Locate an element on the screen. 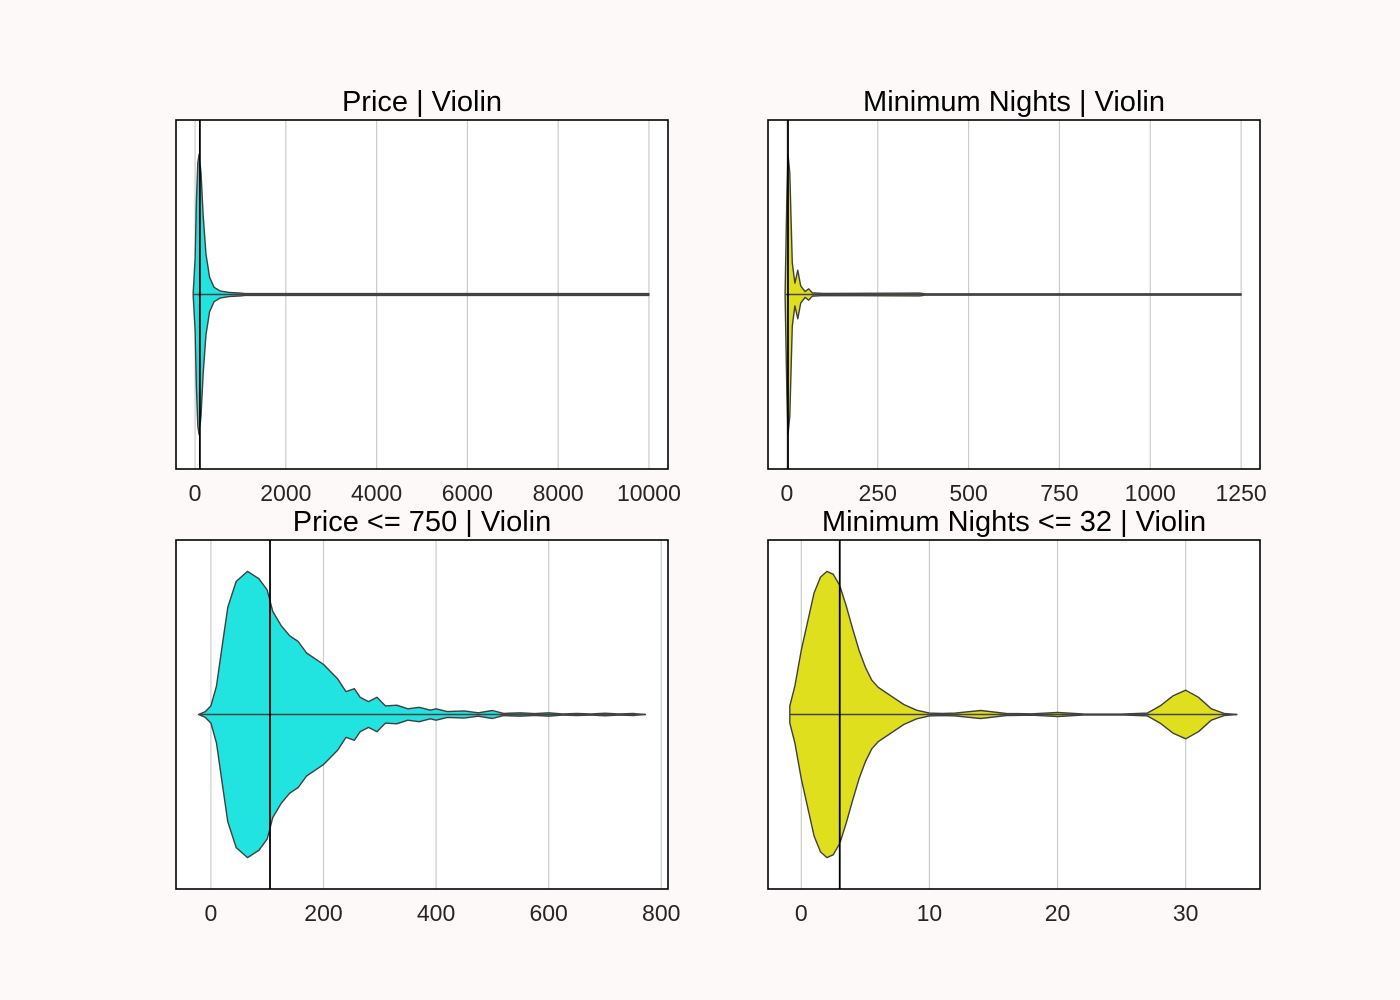 The width and height of the screenshot is (1400, 1000). x-tick-label: 8000 is located at coordinates (558, 493).